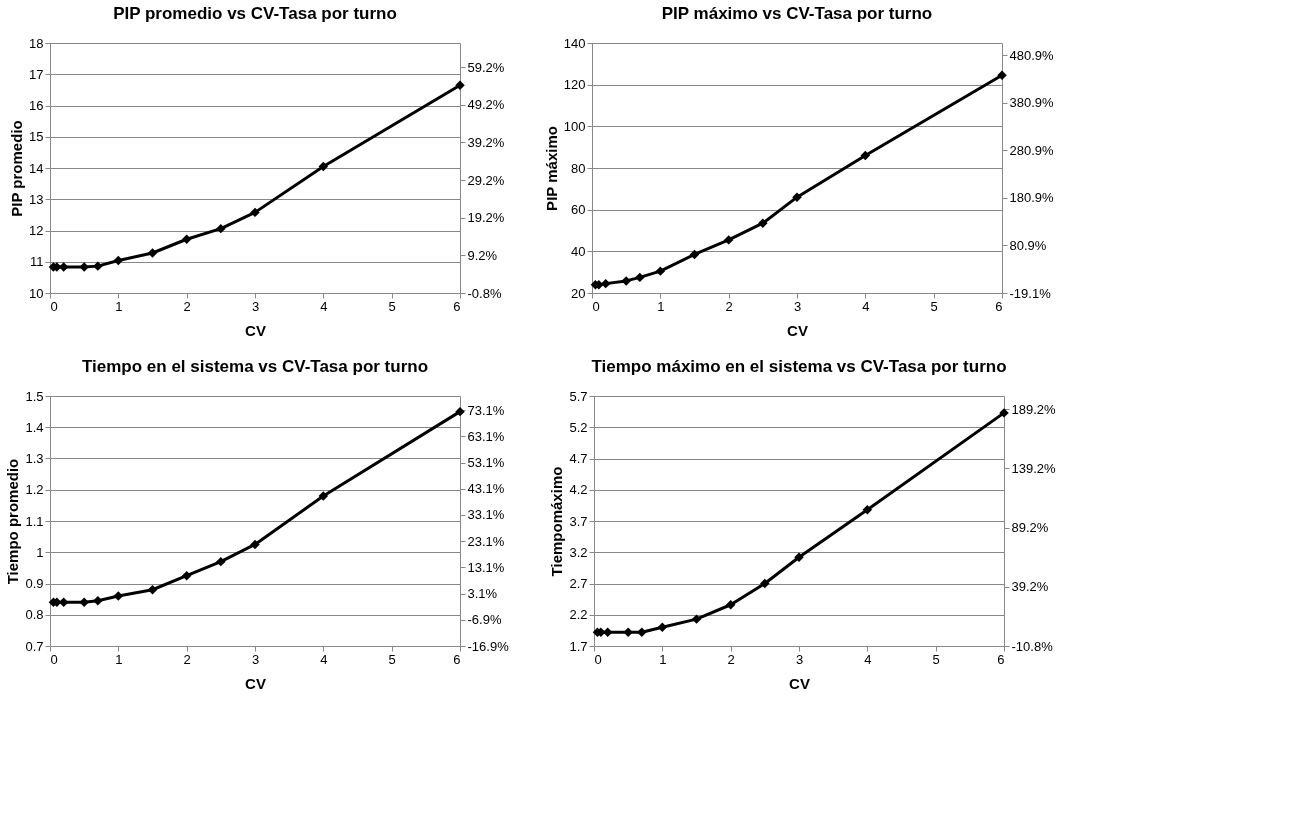  I want to click on y-tick-label: 4.2, so click(578, 490).